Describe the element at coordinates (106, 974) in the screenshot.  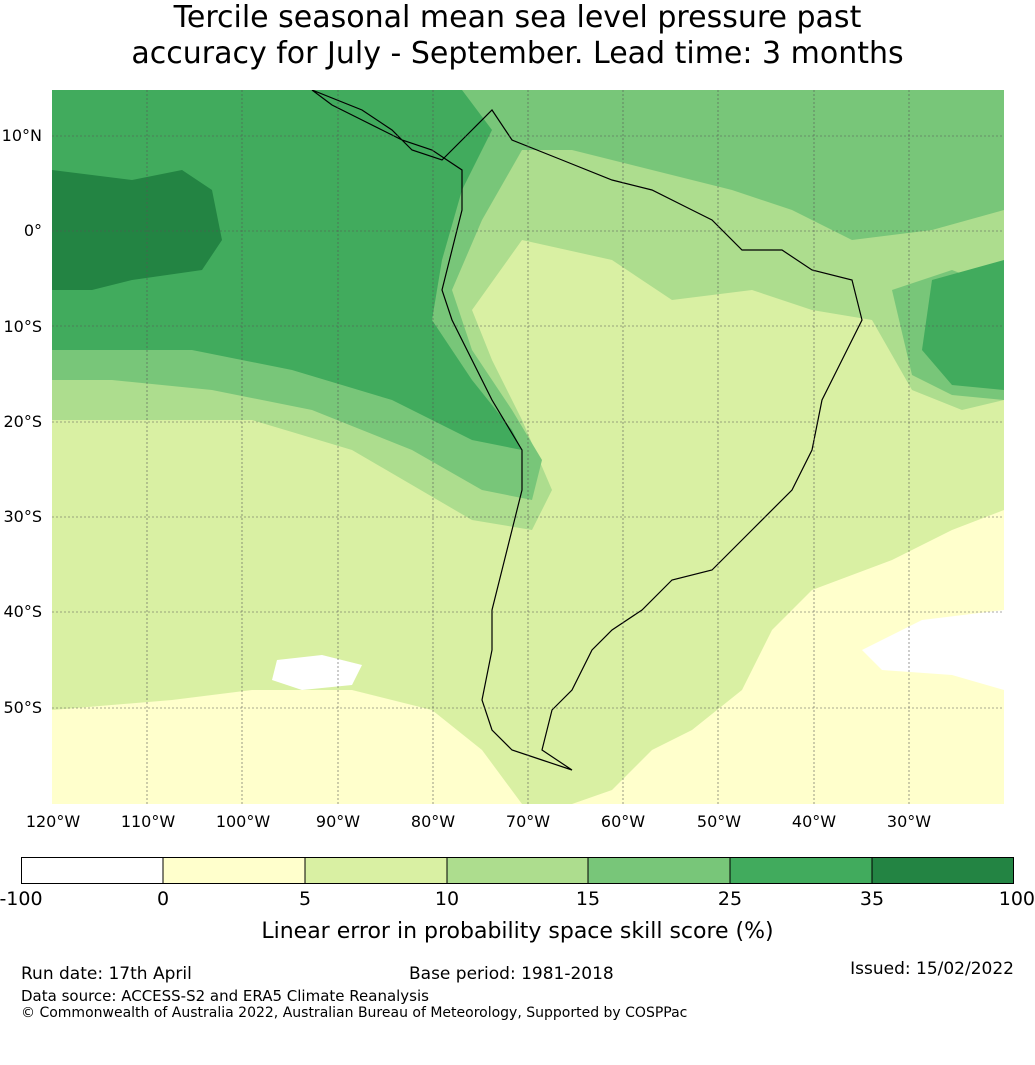
I see `run-date: Run date: 17th April` at that location.